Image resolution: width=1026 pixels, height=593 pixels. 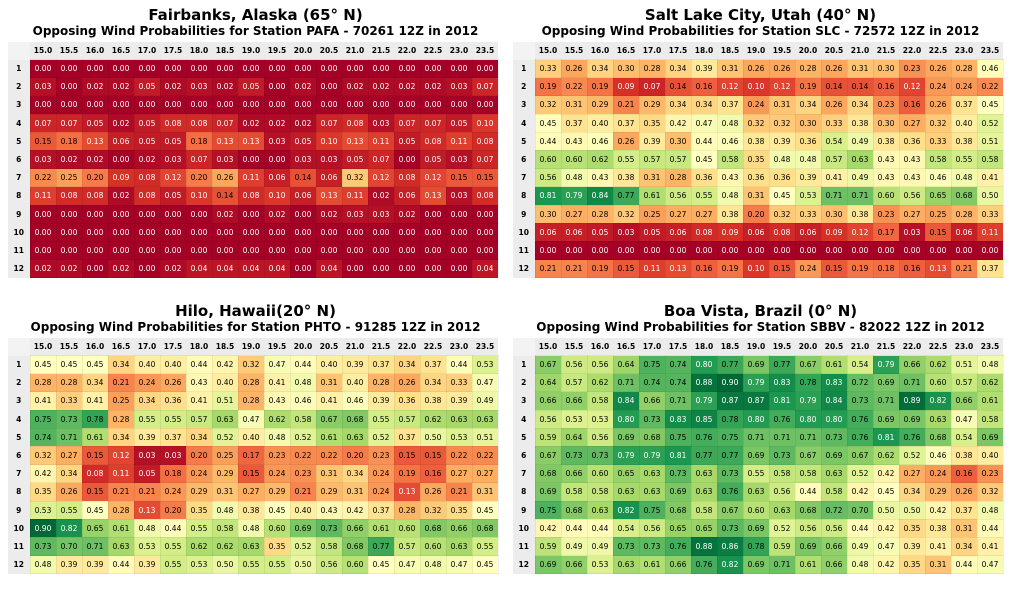 I want to click on heatmap-cell: 0.06, so click(x=964, y=232).